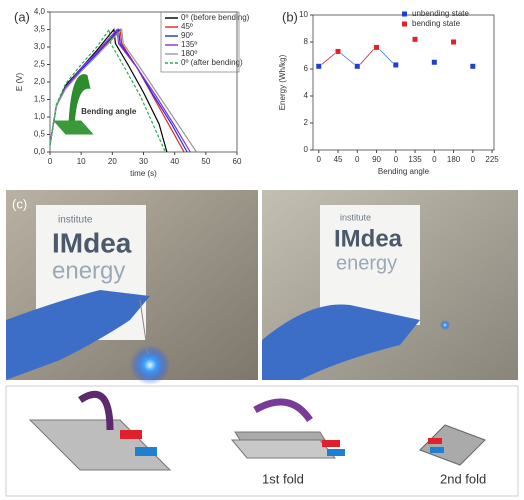 The height and width of the screenshot is (500, 524). I want to click on x-tick-label: 225, so click(492, 159).